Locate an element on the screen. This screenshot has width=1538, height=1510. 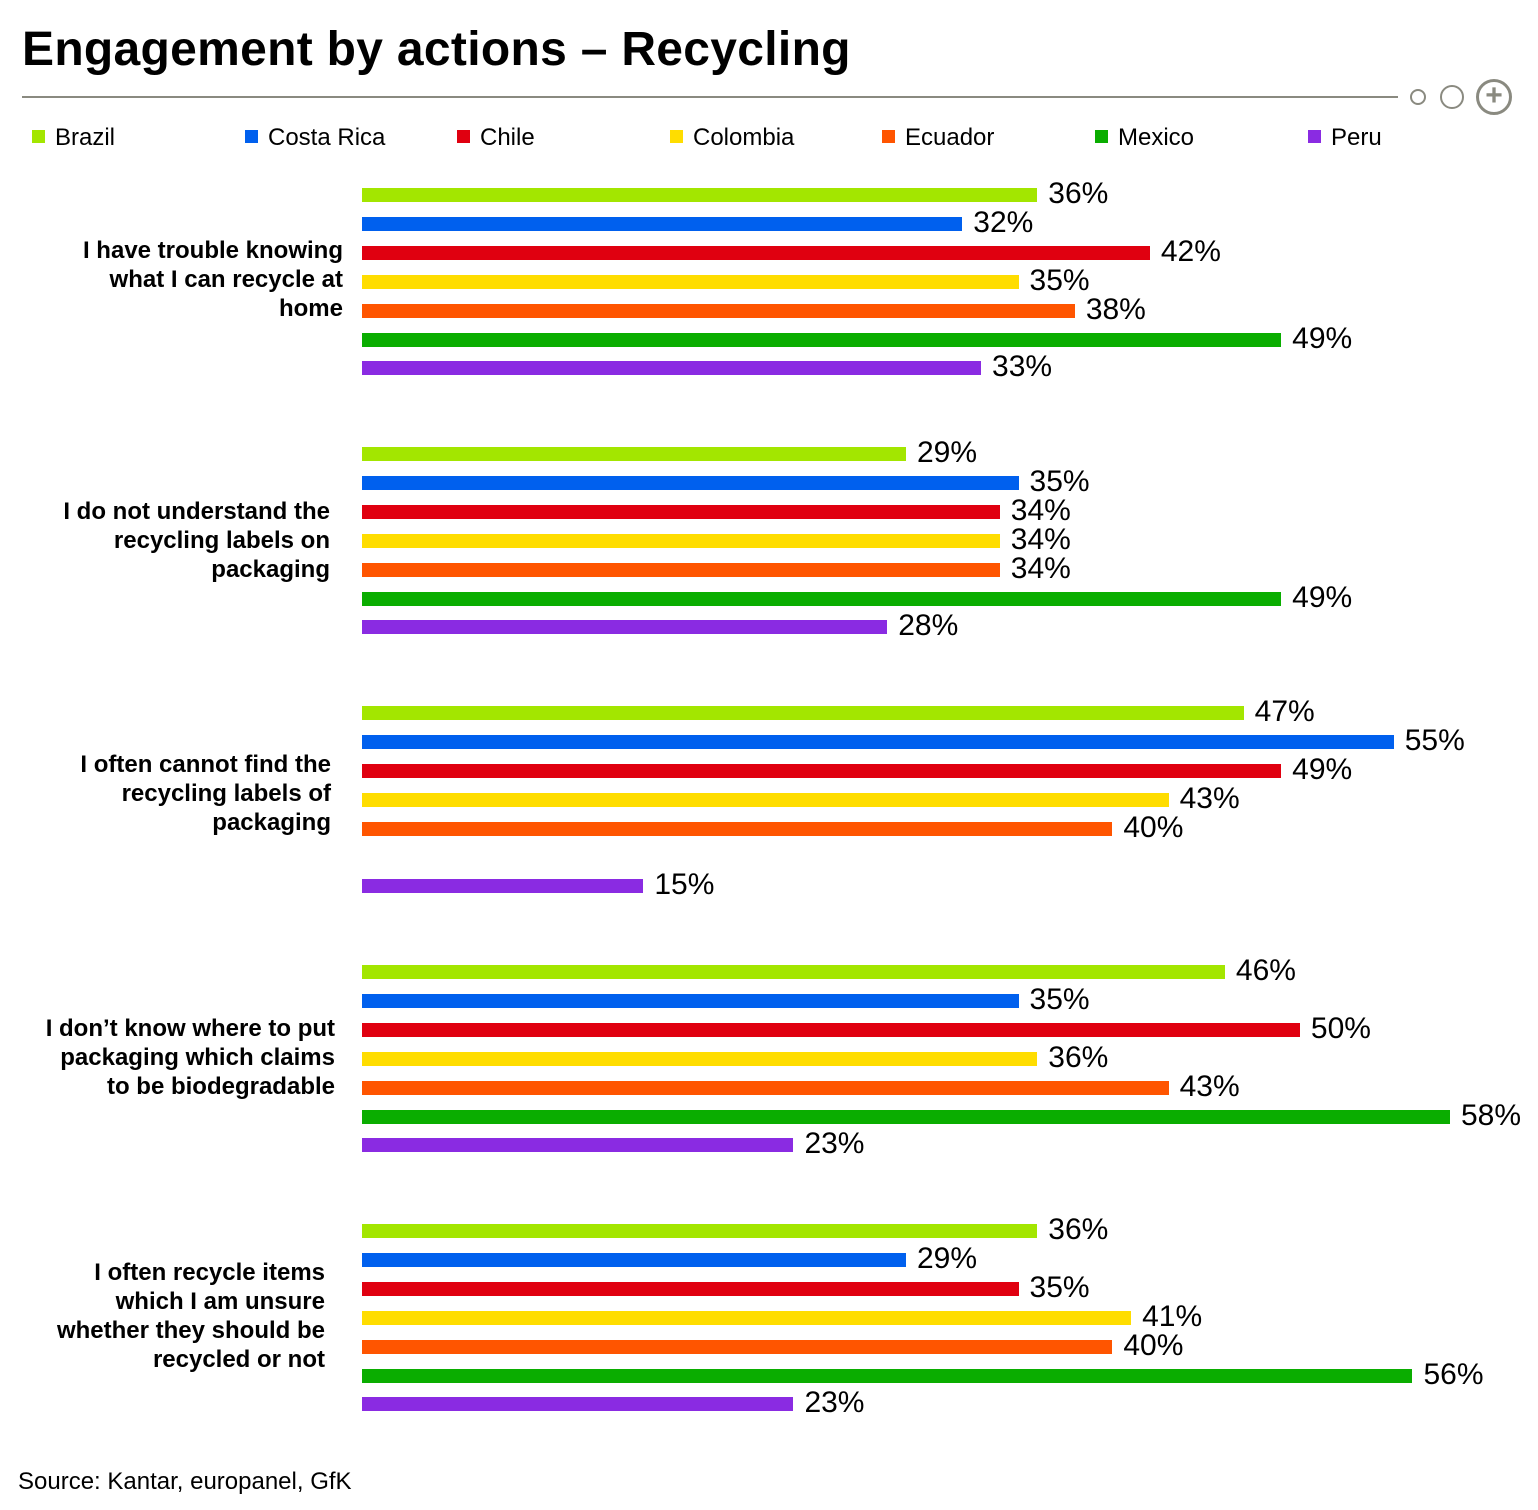
data-label: 32% is located at coordinates (1003, 222).